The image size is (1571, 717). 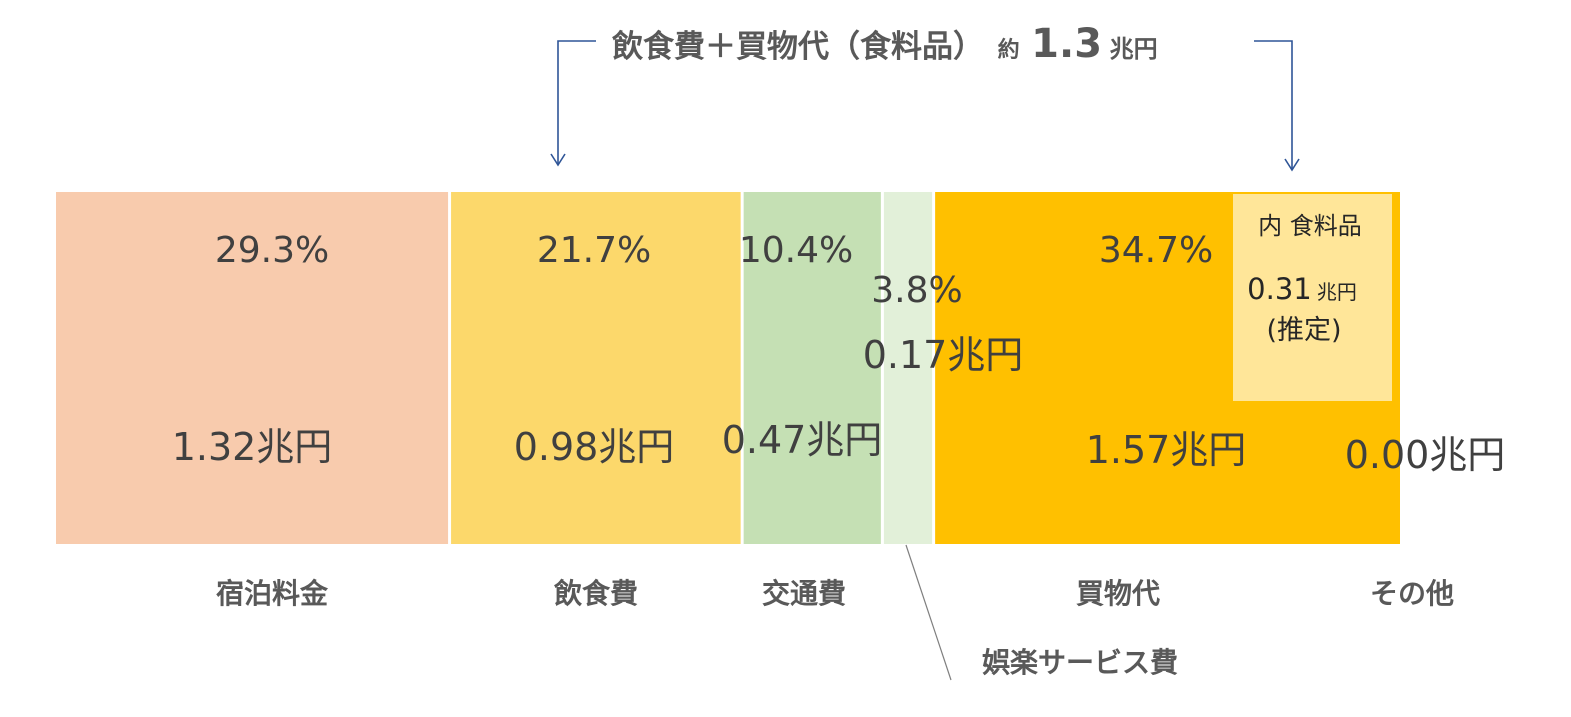 I want to click on category-label: 娯楽サービス費, so click(x=1080, y=662).